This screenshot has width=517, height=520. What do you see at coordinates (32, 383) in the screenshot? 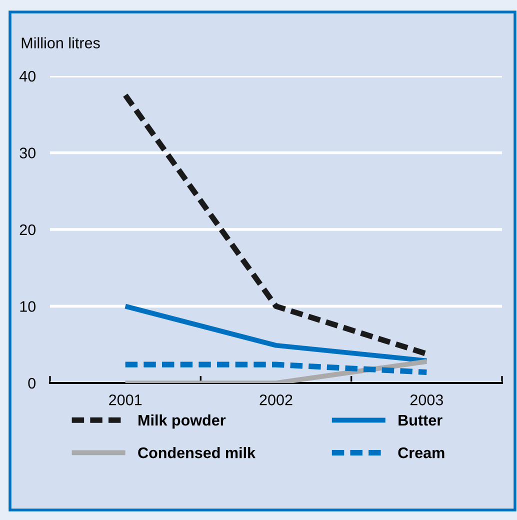
I see `y-tick-label: 0` at bounding box center [32, 383].